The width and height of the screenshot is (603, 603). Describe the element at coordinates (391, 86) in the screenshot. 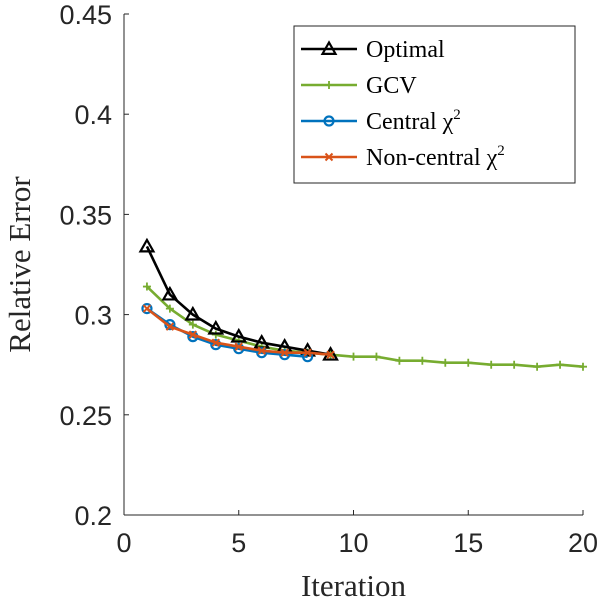

I see `legend-label: GCV` at that location.